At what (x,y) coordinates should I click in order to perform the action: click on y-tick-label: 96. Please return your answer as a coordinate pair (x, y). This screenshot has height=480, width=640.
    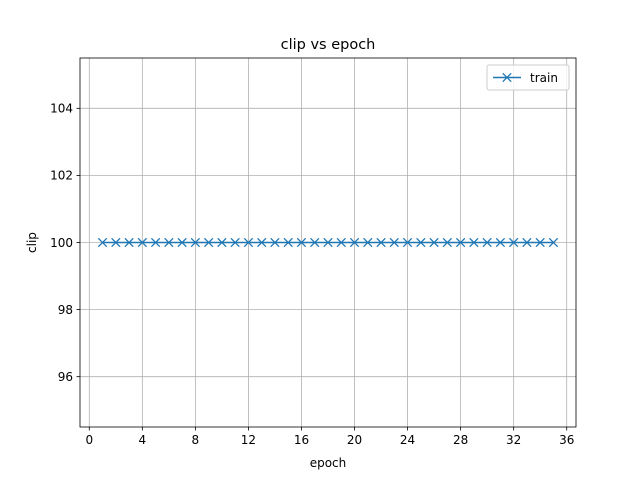
    Looking at the image, I should click on (65, 377).